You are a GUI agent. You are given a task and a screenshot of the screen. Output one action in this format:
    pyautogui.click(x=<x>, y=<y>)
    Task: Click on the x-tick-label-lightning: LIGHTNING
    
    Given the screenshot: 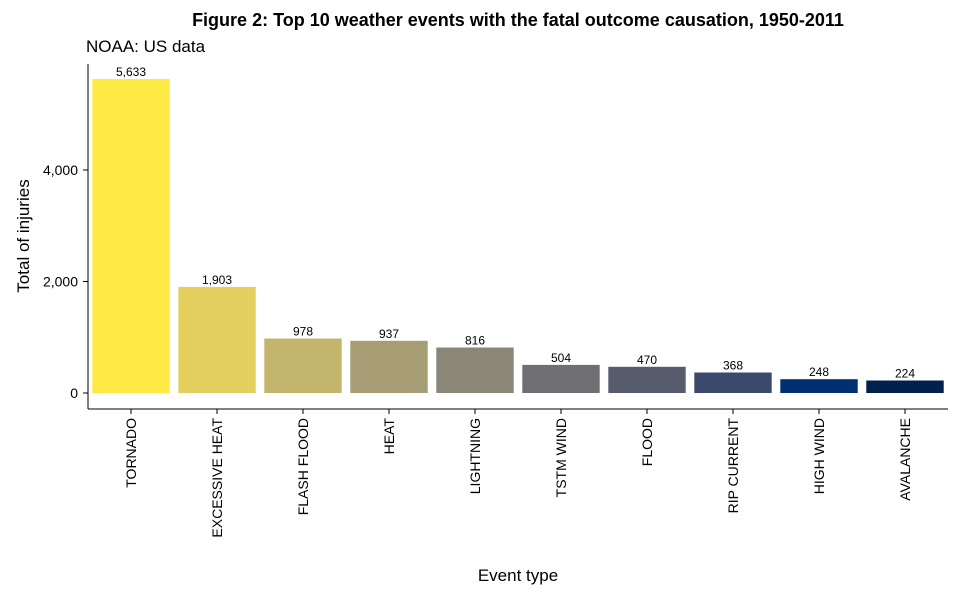 What is the action you would take?
    pyautogui.click(x=475, y=456)
    